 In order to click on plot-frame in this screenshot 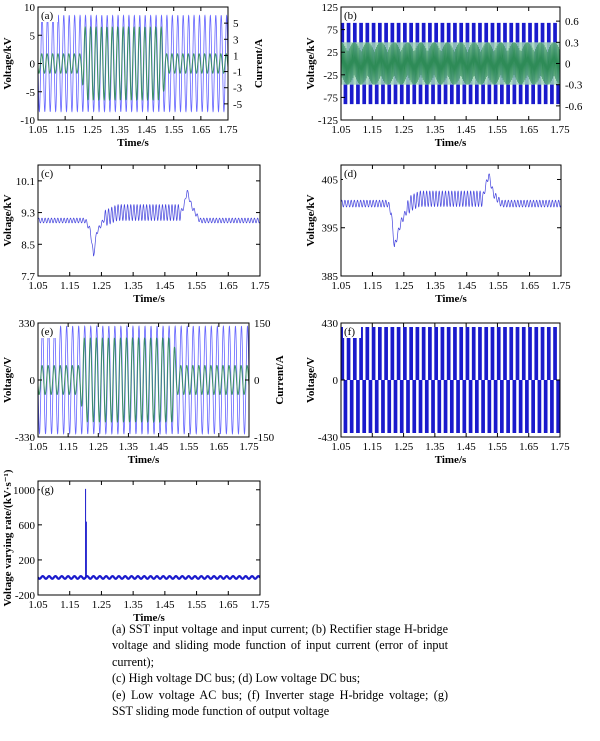, I will do `click(149, 220)`.